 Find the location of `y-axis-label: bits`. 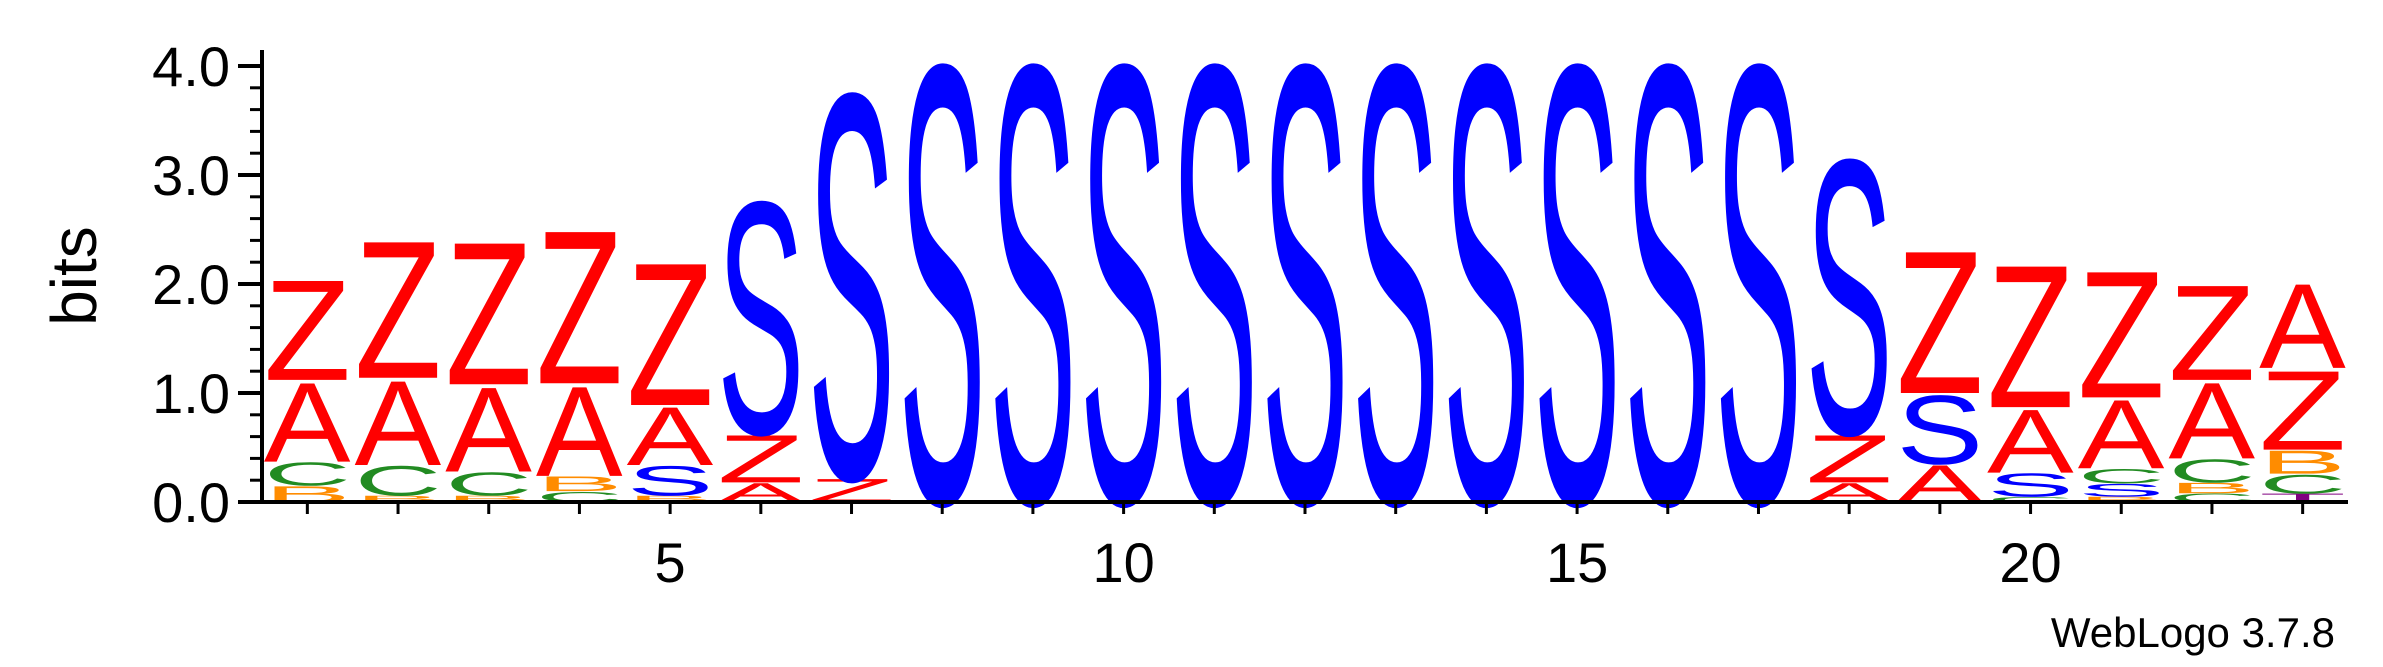

y-axis-label: bits is located at coordinates (74, 276).